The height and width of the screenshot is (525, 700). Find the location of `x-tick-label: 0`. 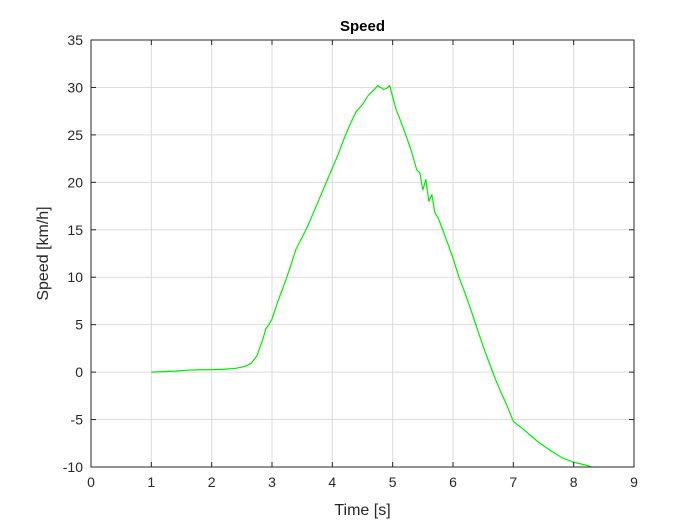

x-tick-label: 0 is located at coordinates (91, 482).